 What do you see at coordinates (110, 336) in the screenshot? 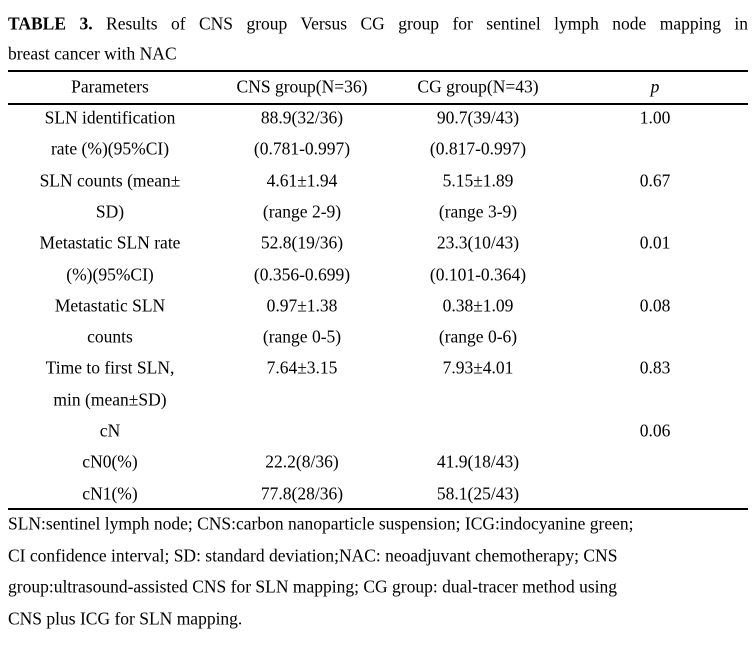
I see `row-label: counts` at bounding box center [110, 336].